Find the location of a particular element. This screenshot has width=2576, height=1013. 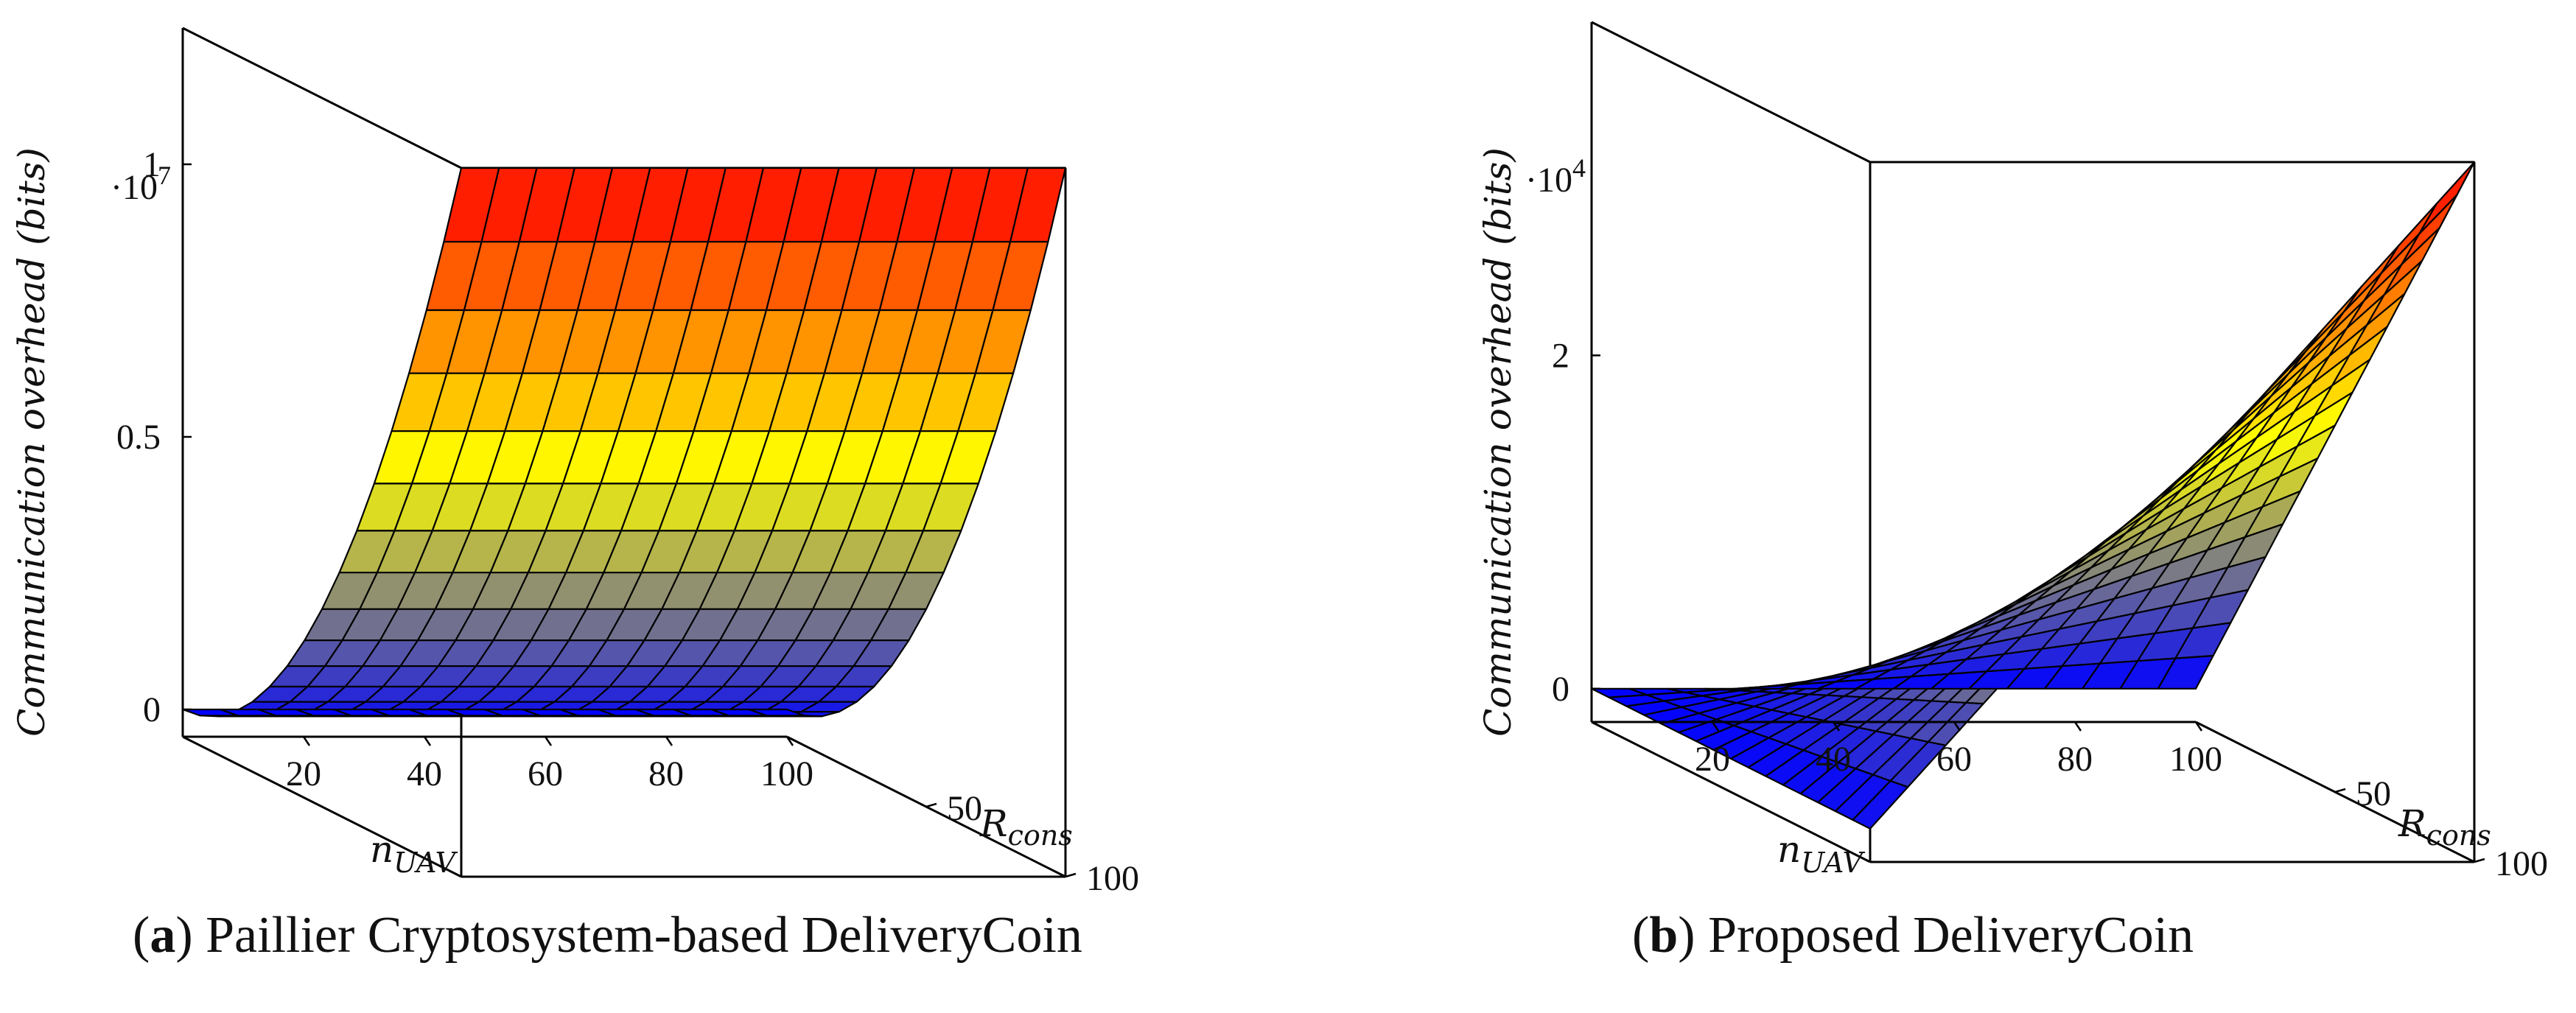

panel-letter-b: b is located at coordinates (1664, 935).